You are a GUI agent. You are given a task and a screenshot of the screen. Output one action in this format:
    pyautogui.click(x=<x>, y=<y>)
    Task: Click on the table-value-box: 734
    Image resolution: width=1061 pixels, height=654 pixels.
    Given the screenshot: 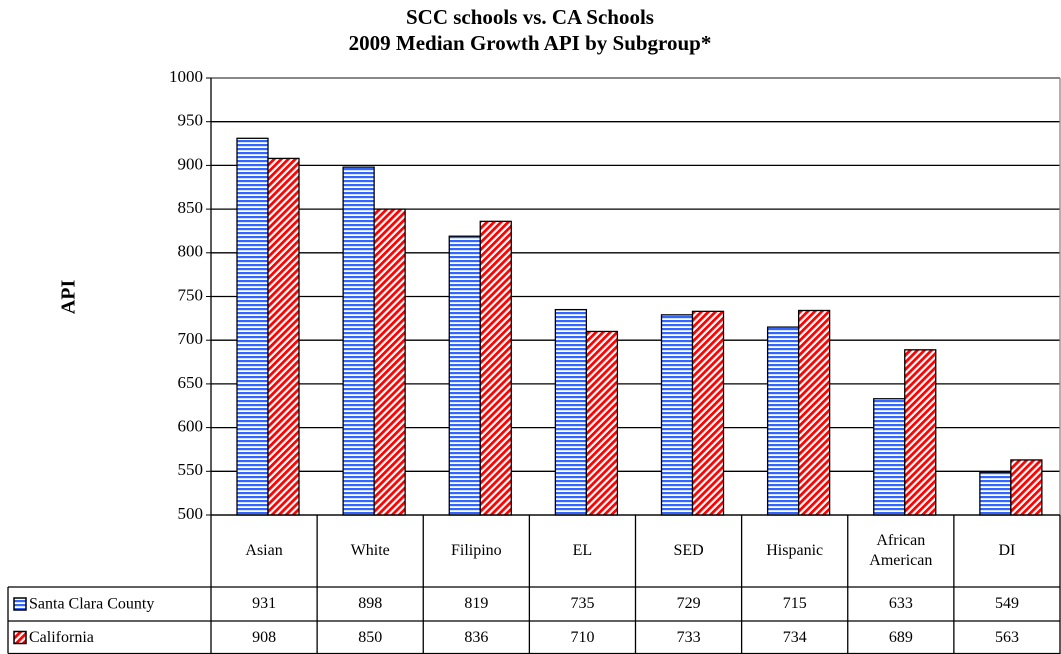 What is the action you would take?
    pyautogui.click(x=794, y=637)
    